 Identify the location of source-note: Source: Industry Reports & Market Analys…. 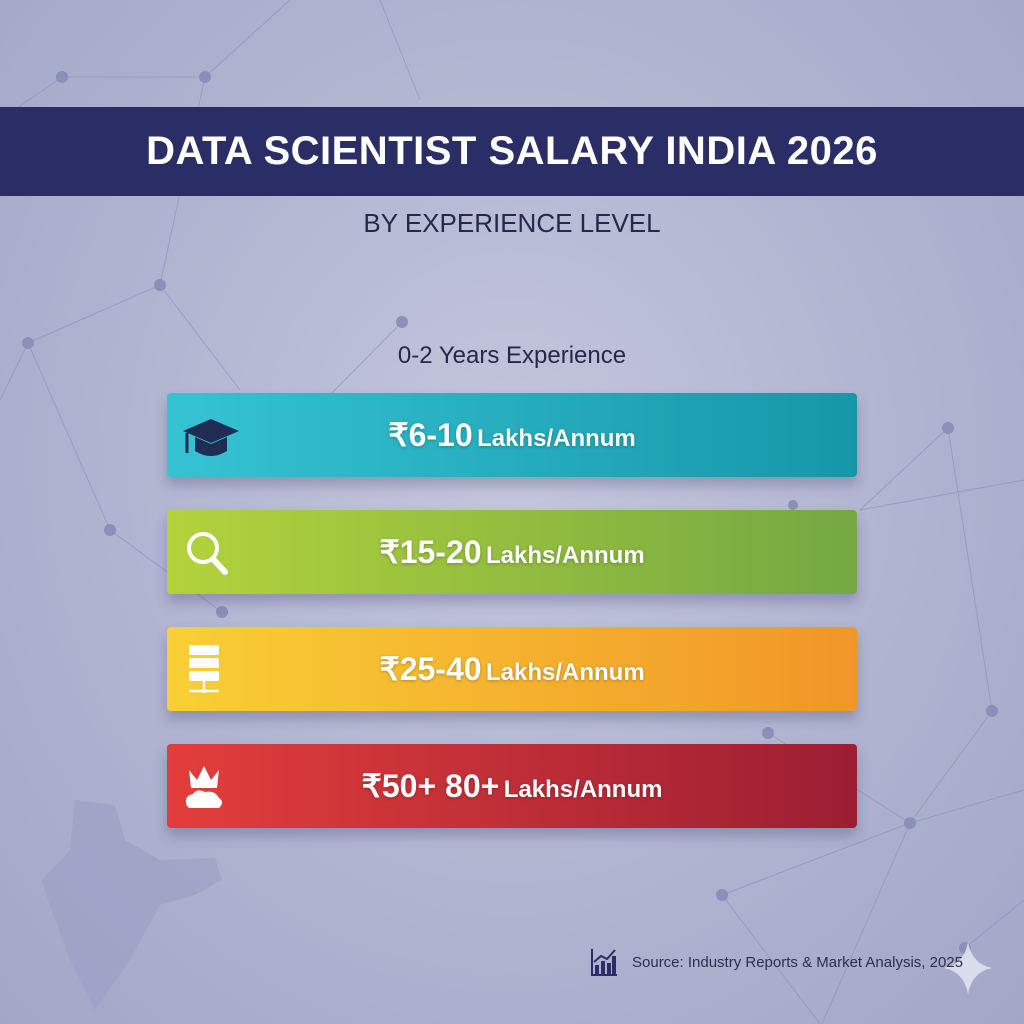
(776, 962).